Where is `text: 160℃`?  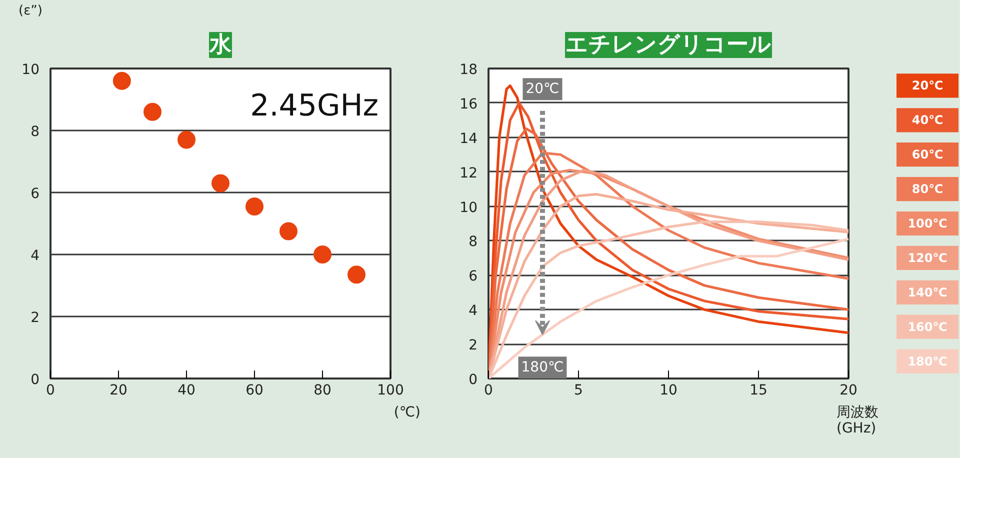
text: 160℃ is located at coordinates (928, 327).